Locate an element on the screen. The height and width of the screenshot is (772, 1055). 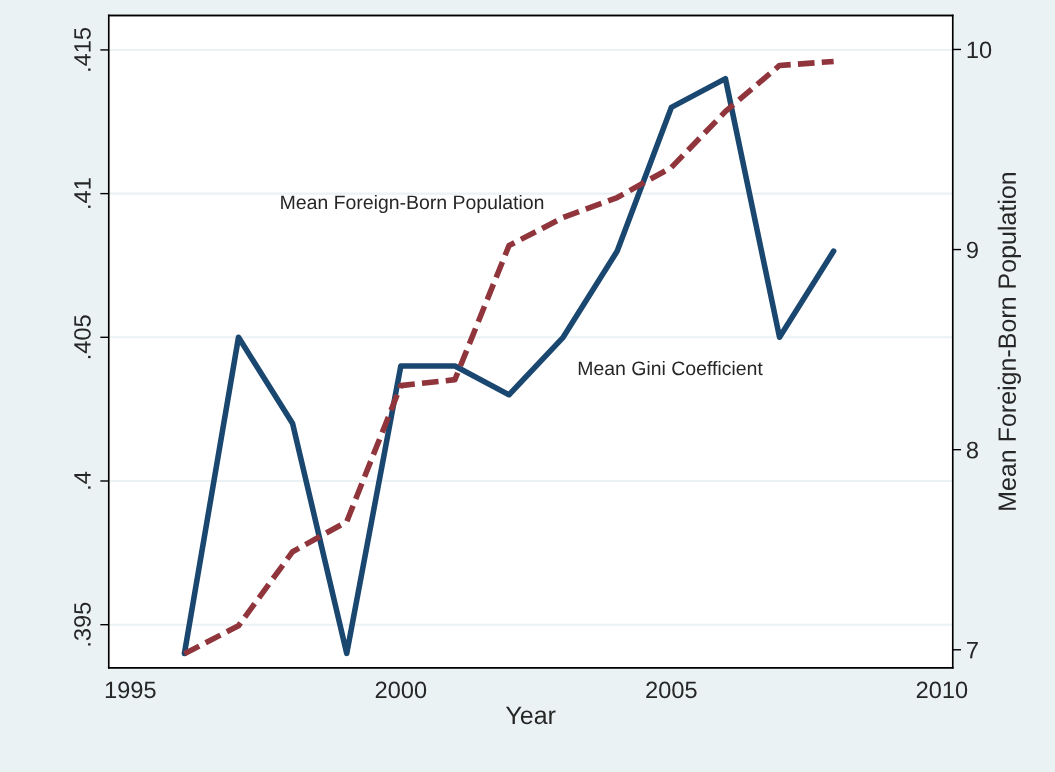
y2-axis-title: Mean Foreign-Born Population is located at coordinates (1009, 341).